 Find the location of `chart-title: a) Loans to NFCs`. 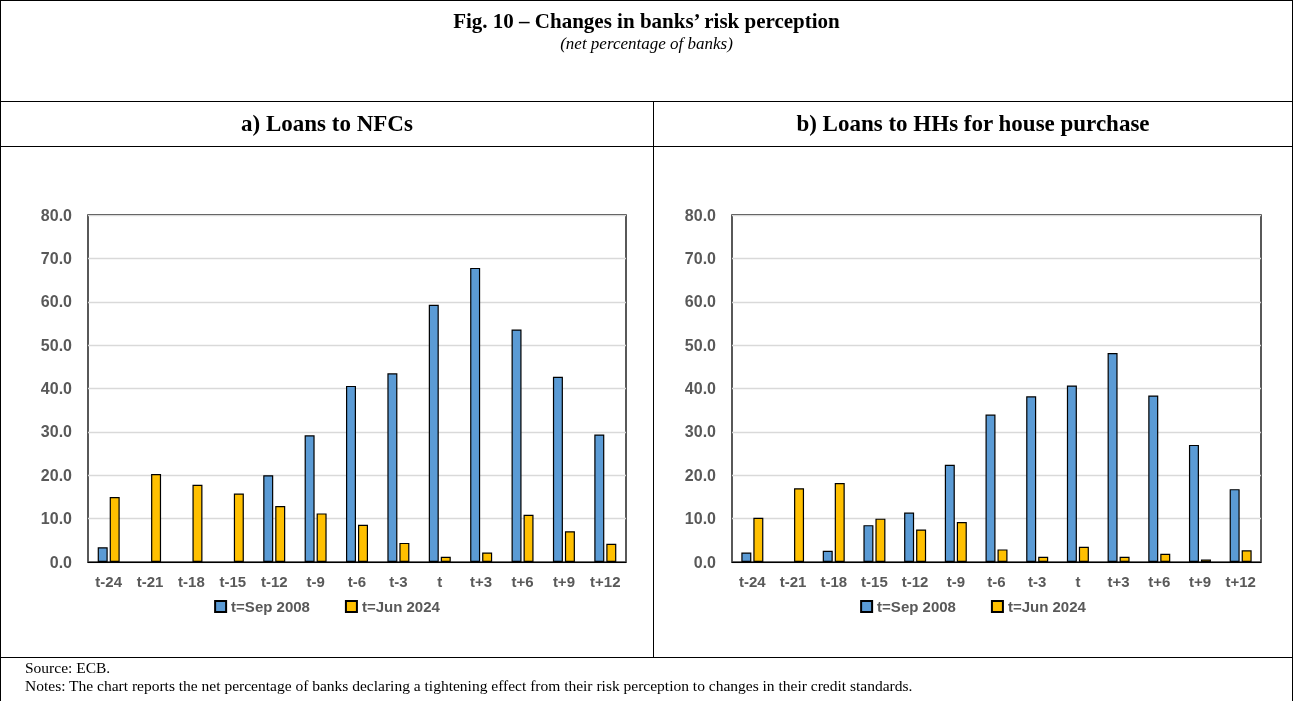

chart-title: a) Loans to NFCs is located at coordinates (327, 124).